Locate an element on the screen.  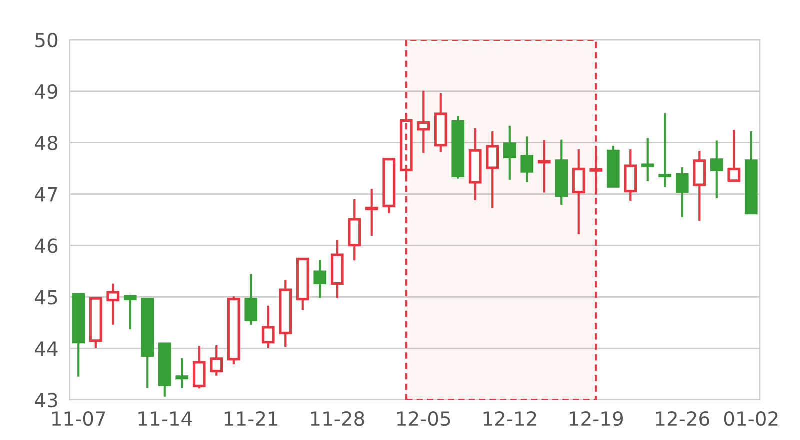
y-tick-label: 44 is located at coordinates (46, 349).